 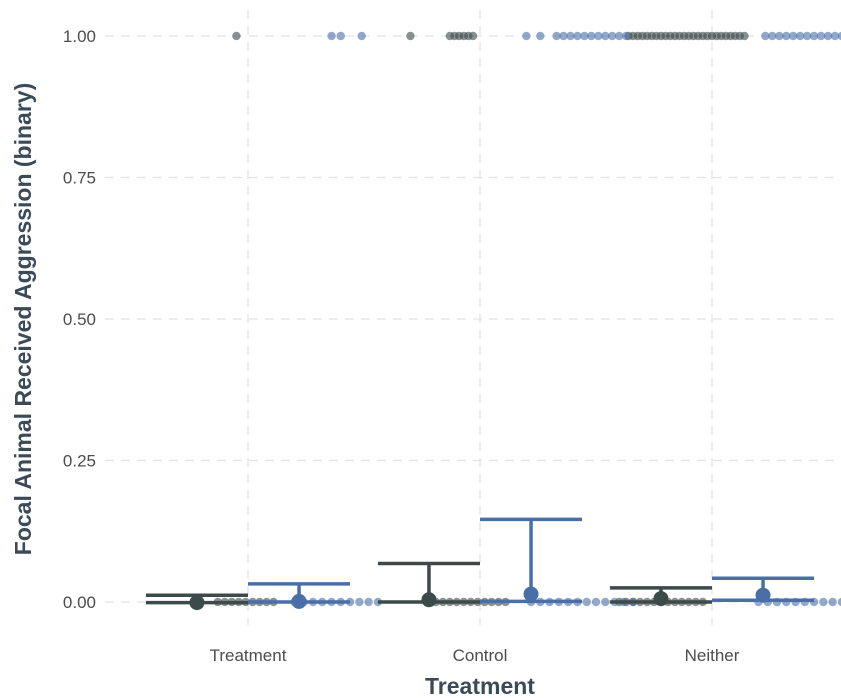 I want to click on x-tick-labels: Treatment Control Neither, so click(x=475, y=655).